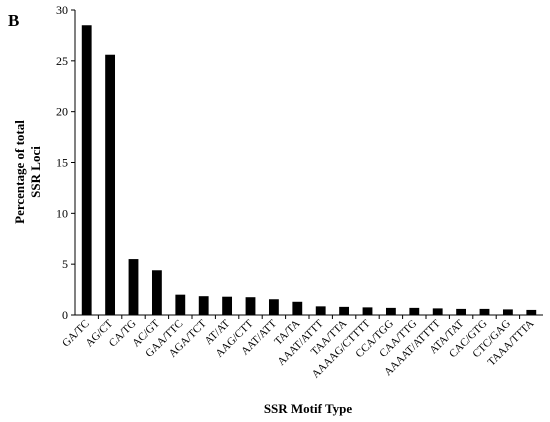 The width and height of the screenshot is (550, 422). Describe the element at coordinates (62, 61) in the screenshot. I see `y-tick-label-5: 25` at that location.